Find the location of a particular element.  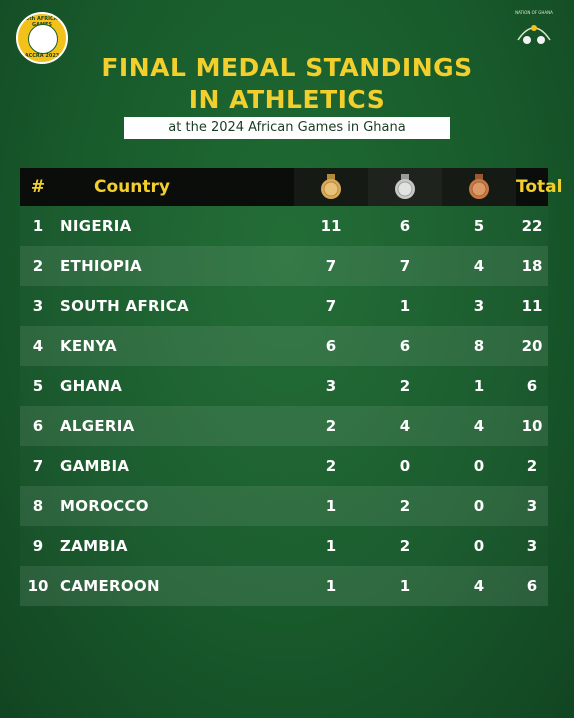

table-row: 8 MOROCCO 1 2 0 3 is located at coordinates (284, 506).